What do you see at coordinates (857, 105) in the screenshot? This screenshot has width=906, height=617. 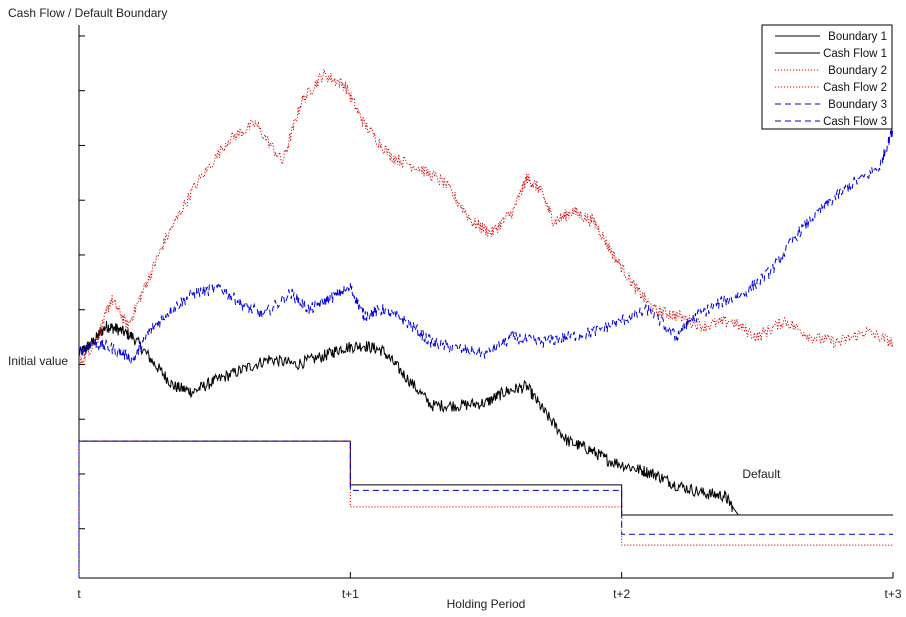 I see `legend-label: Boundary 3` at bounding box center [857, 105].